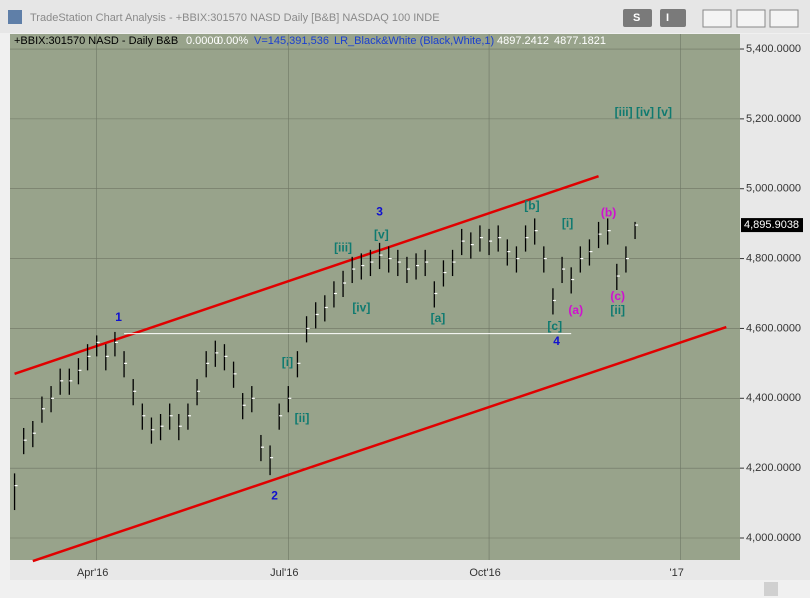  What do you see at coordinates (291, 41) in the screenshot?
I see `info-text: V=145,391,536` at bounding box center [291, 41].